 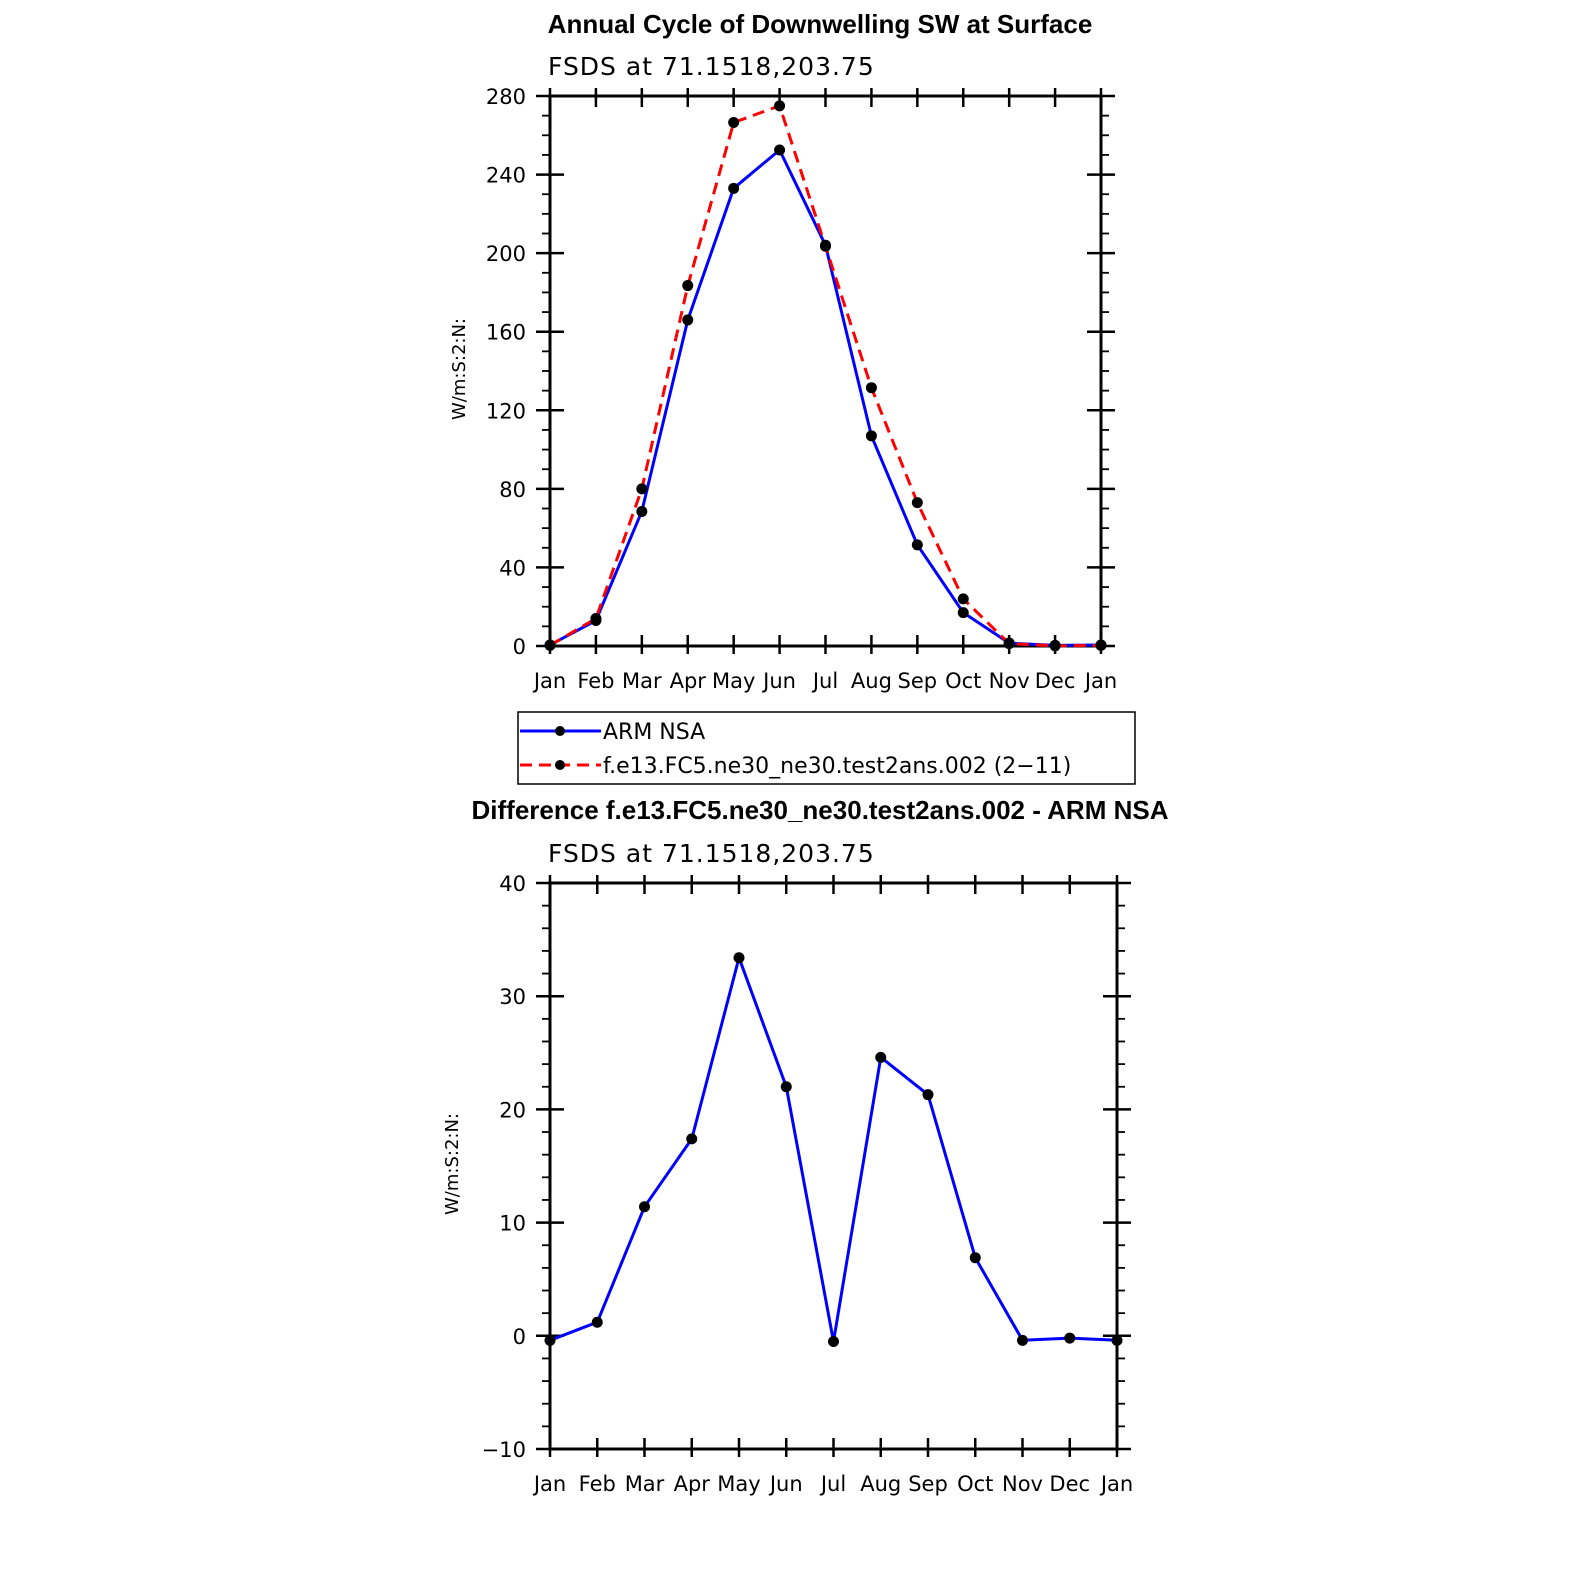 What do you see at coordinates (512, 997) in the screenshot?
I see `y-tick-label: 30` at bounding box center [512, 997].